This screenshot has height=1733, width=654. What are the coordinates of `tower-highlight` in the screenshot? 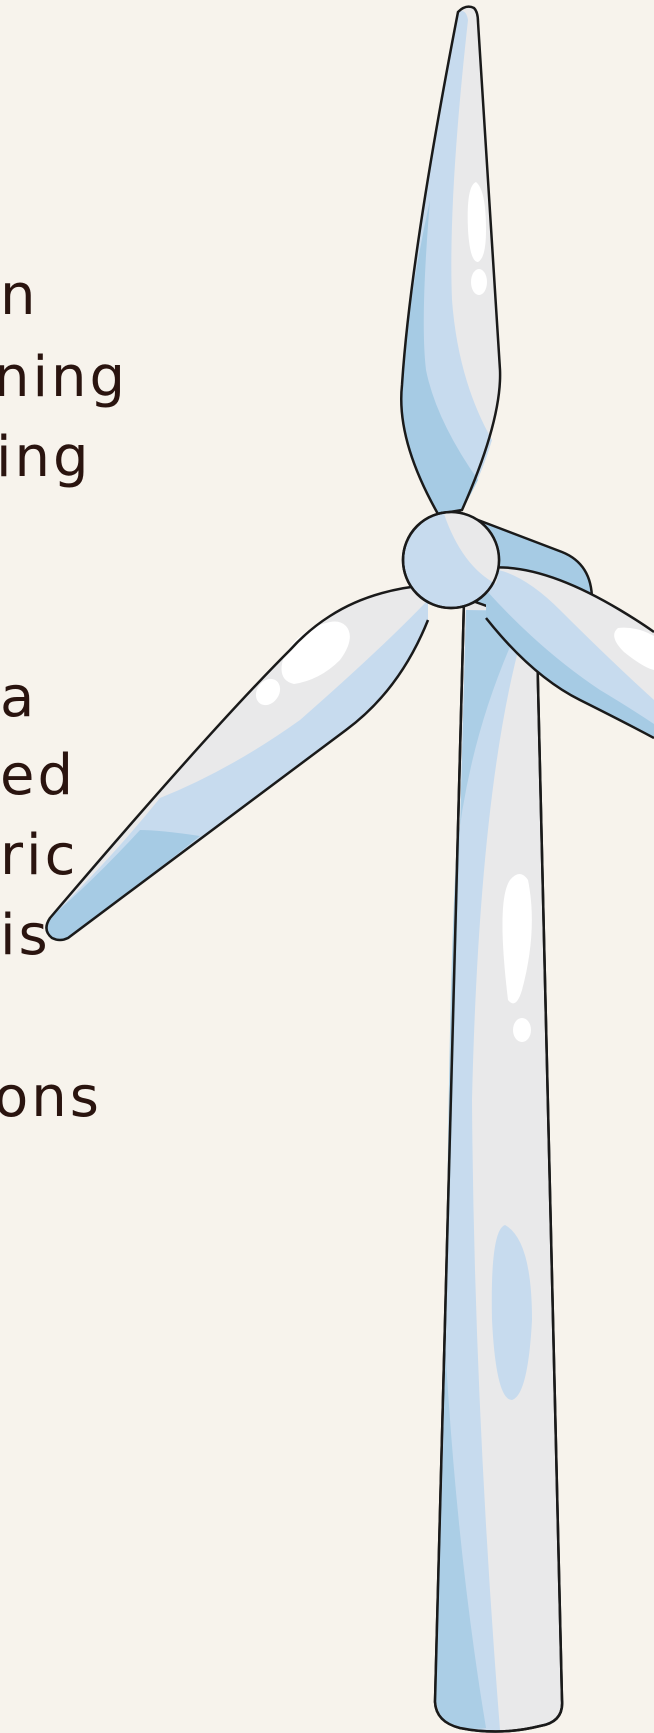 It's located at (517, 939).